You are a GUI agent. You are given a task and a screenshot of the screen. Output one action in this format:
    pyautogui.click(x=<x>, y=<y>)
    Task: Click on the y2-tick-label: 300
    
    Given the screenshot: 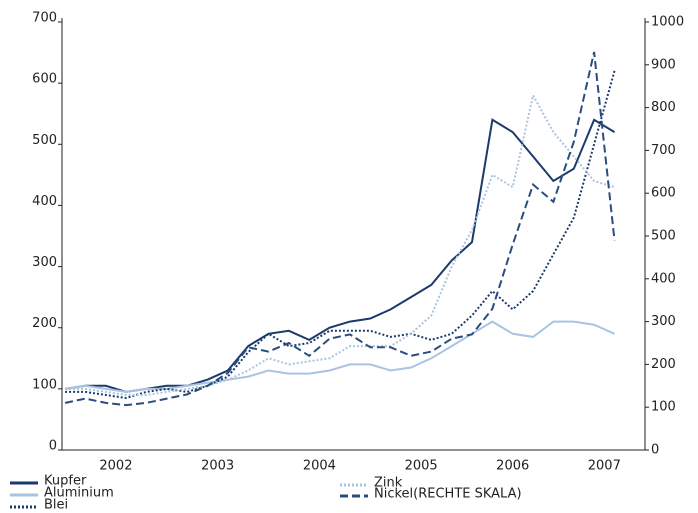 What is the action you would take?
    pyautogui.click(x=663, y=321)
    